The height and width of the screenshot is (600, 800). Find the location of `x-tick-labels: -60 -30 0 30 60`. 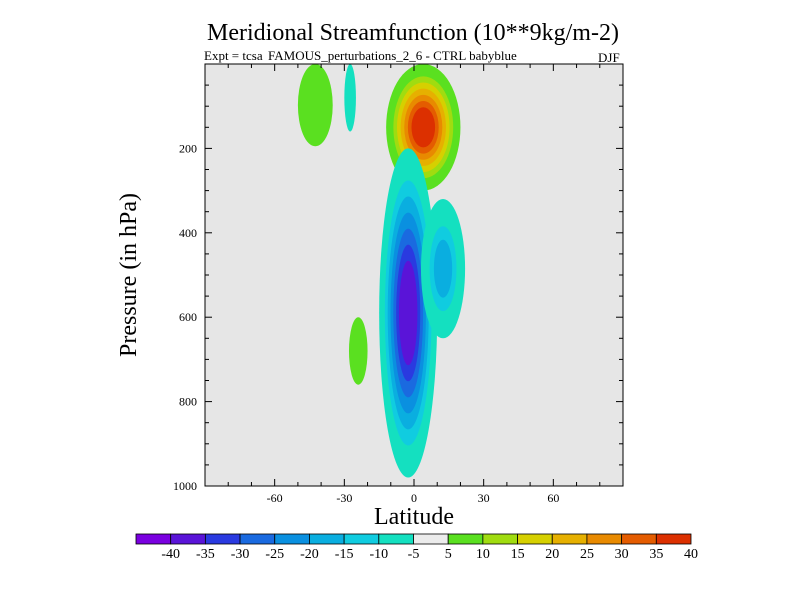

x-tick-labels: -60 -30 0 30 60 is located at coordinates (413, 498).